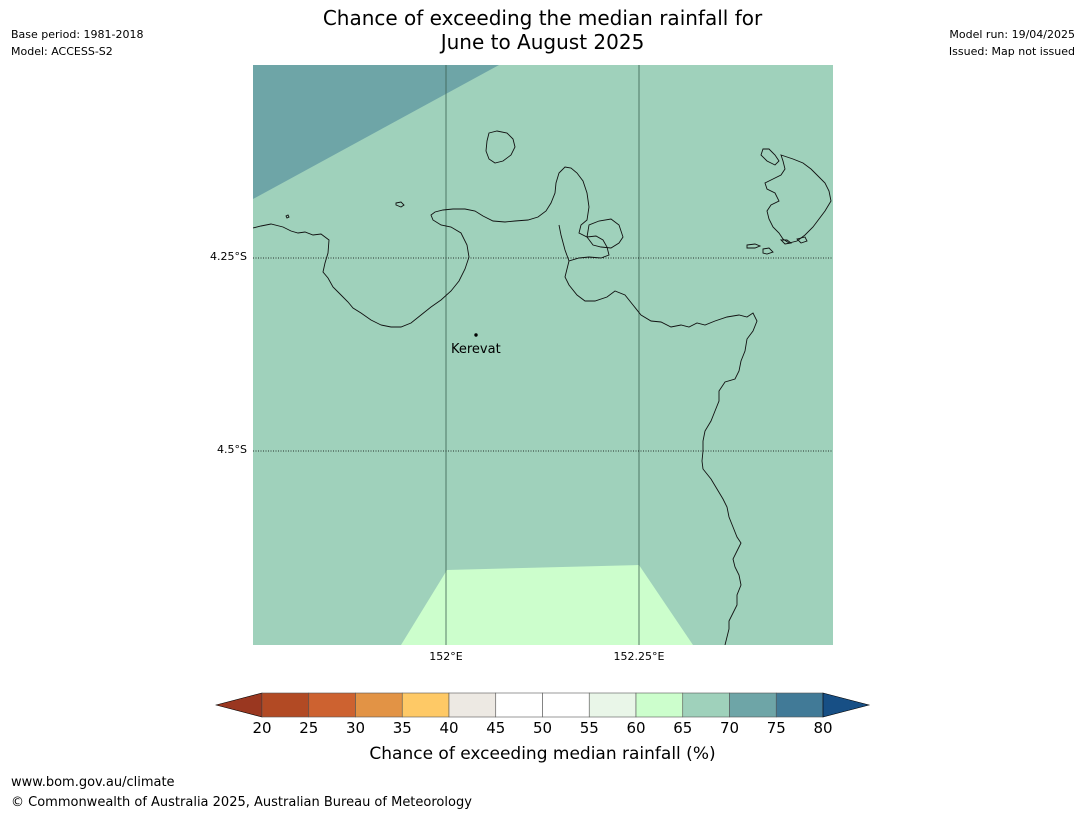  Describe the element at coordinates (262, 728) in the screenshot. I see `colorbar-tick-label: 20` at that location.